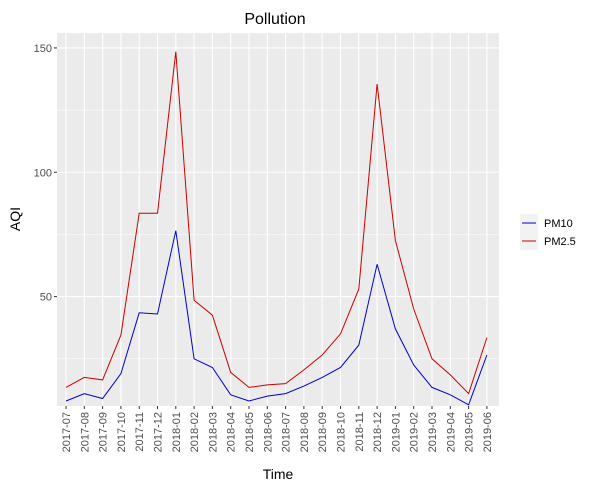 The image size is (600, 489). What do you see at coordinates (305, 432) in the screenshot?
I see `x-tick-label: 2018-08` at bounding box center [305, 432].